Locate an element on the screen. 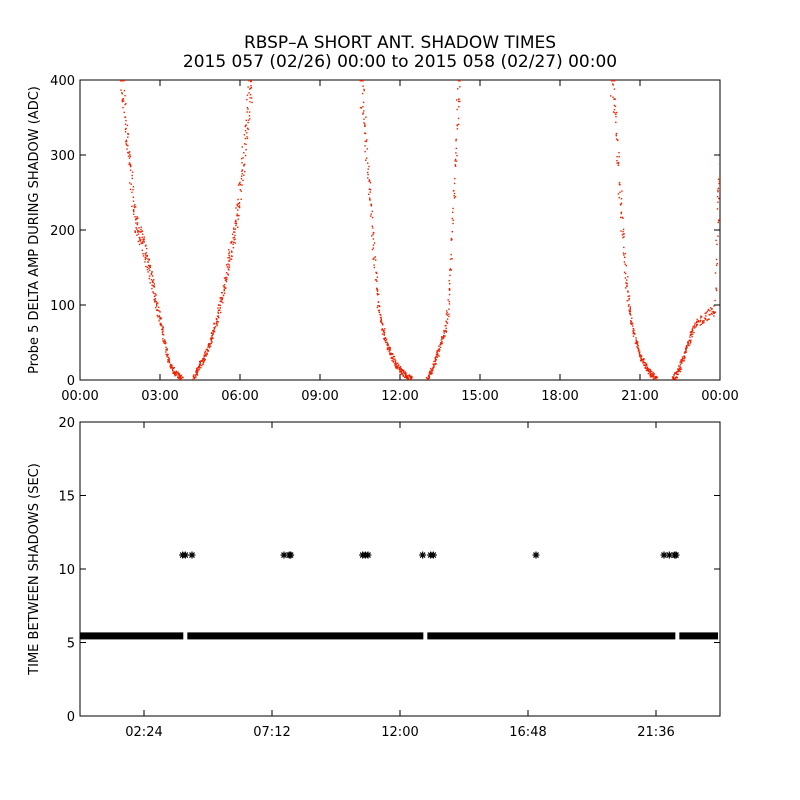  outlier-point is located at coordinates (676, 555).